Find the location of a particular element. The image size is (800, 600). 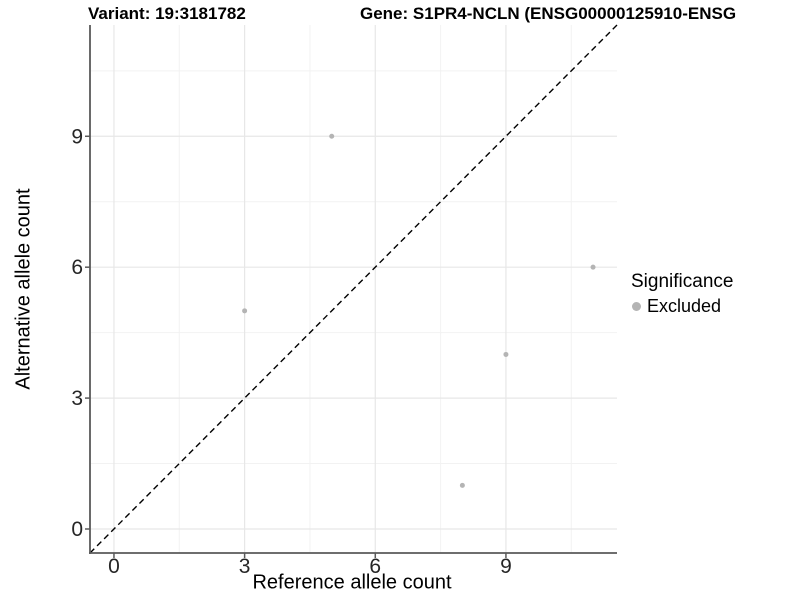

y-tick-label: 0 is located at coordinates (77, 529).